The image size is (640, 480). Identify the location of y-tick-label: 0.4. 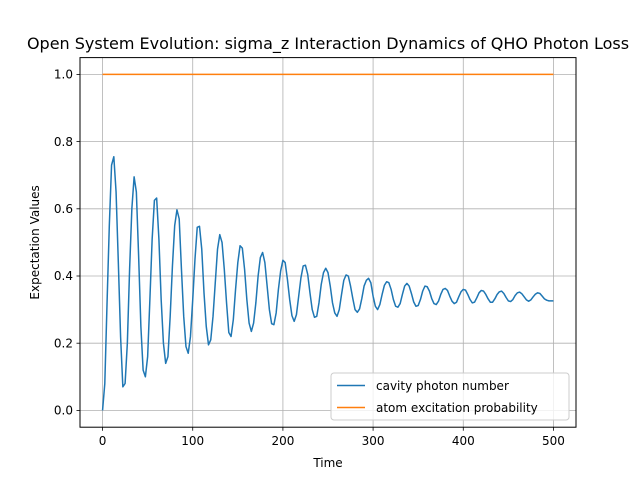
(63, 276).